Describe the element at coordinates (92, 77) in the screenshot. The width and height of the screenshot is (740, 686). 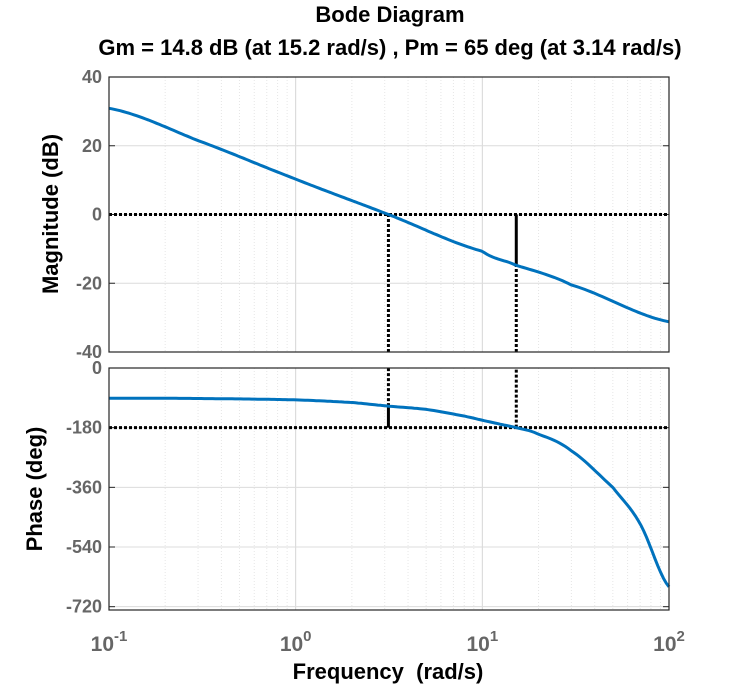
I see `magnitude-y-tick-label: 40` at that location.